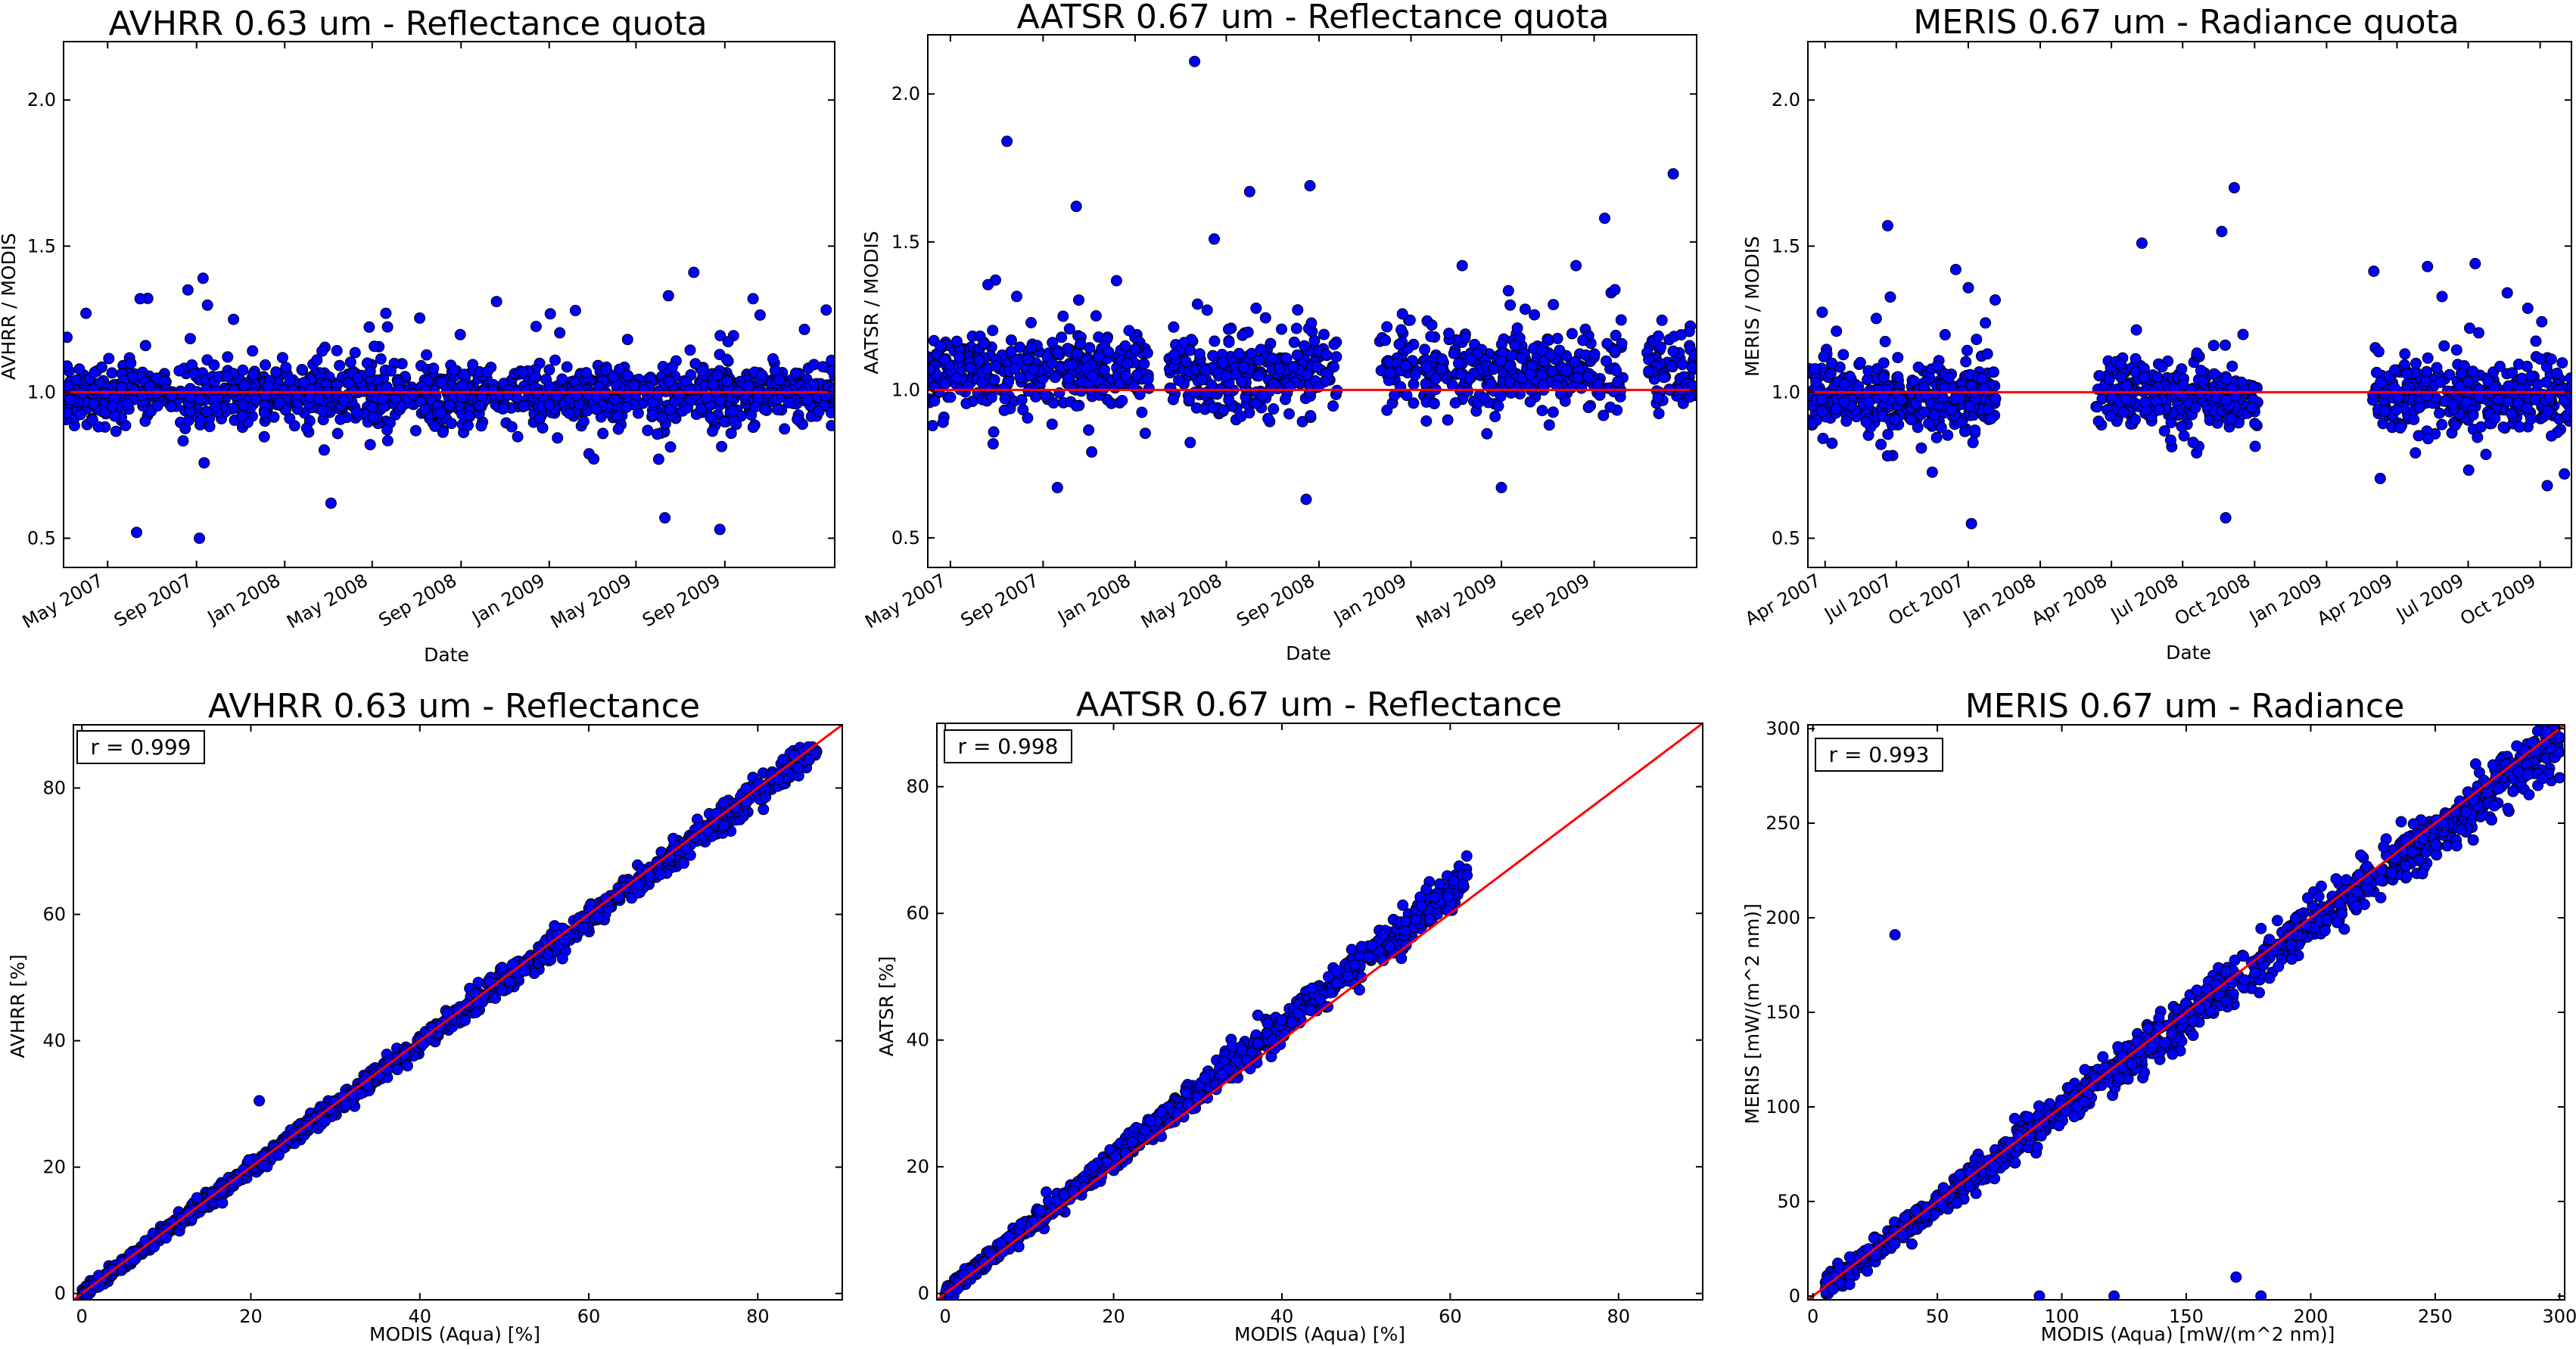 Image resolution: width=2576 pixels, height=1349 pixels. Describe the element at coordinates (1786, 99) in the screenshot. I see `y-tick-label: 2.0` at that location.